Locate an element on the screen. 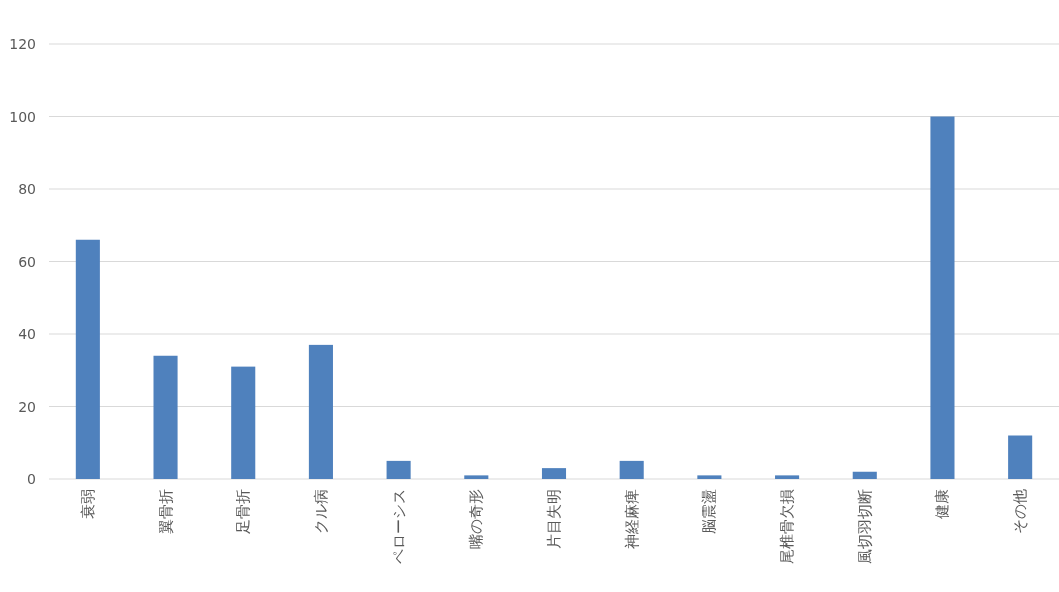 Image resolution: width=1059 pixels, height=592 pixels. x-tick-label: ペローシス is located at coordinates (398, 526).